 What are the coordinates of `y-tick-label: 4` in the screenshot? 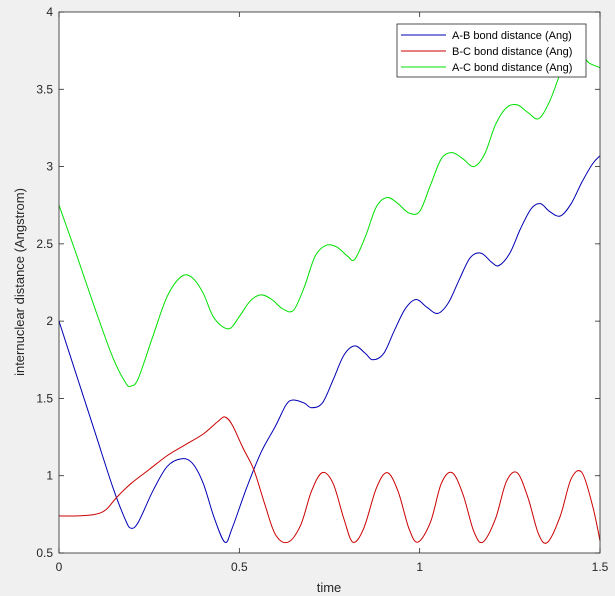 It's located at (49, 12).